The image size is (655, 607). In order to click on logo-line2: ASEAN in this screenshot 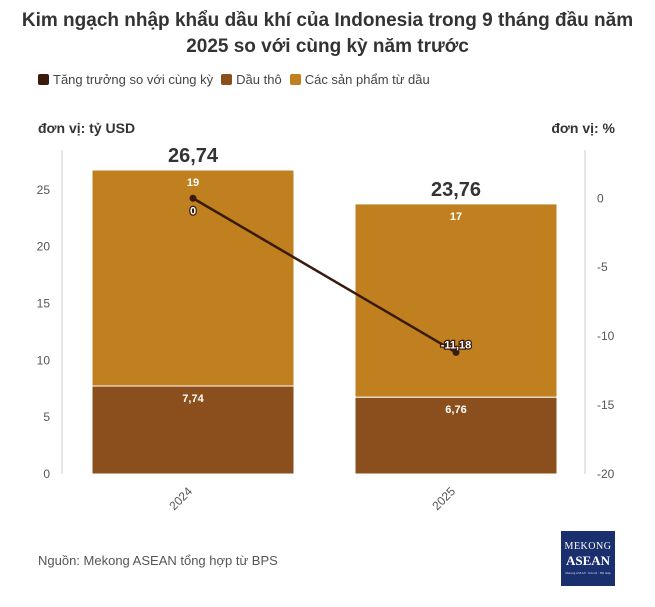, I will do `click(588, 560)`.